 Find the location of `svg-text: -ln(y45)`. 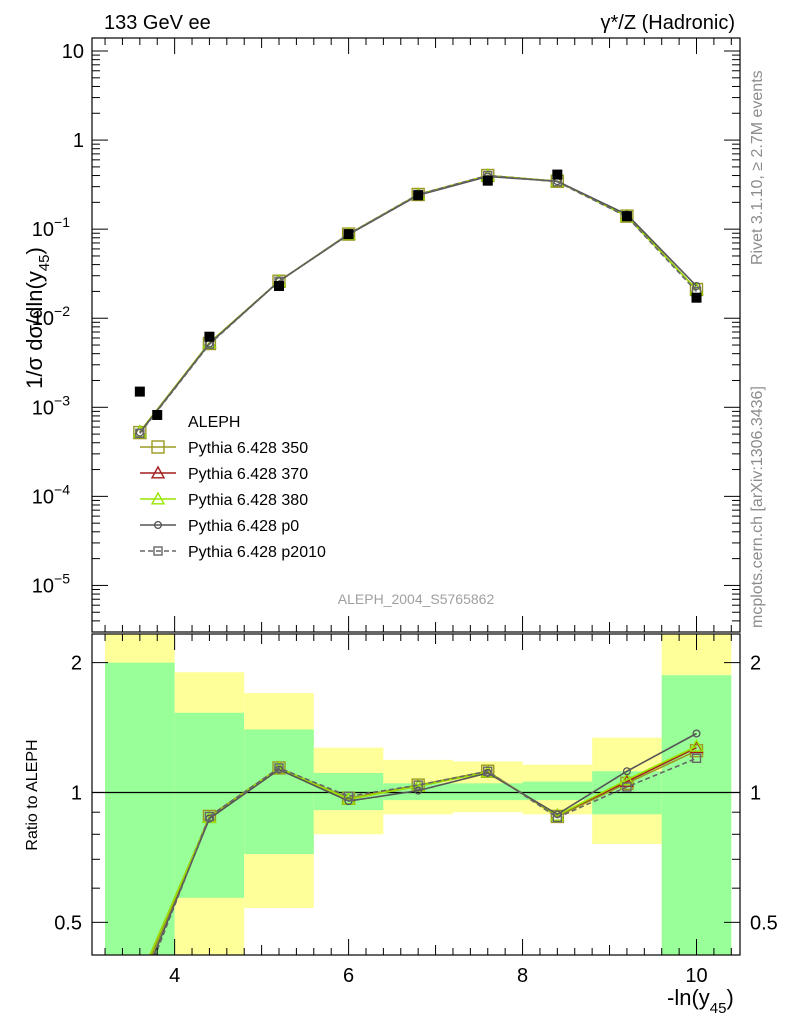

svg-text: -ln(y45) is located at coordinates (700, 1001).